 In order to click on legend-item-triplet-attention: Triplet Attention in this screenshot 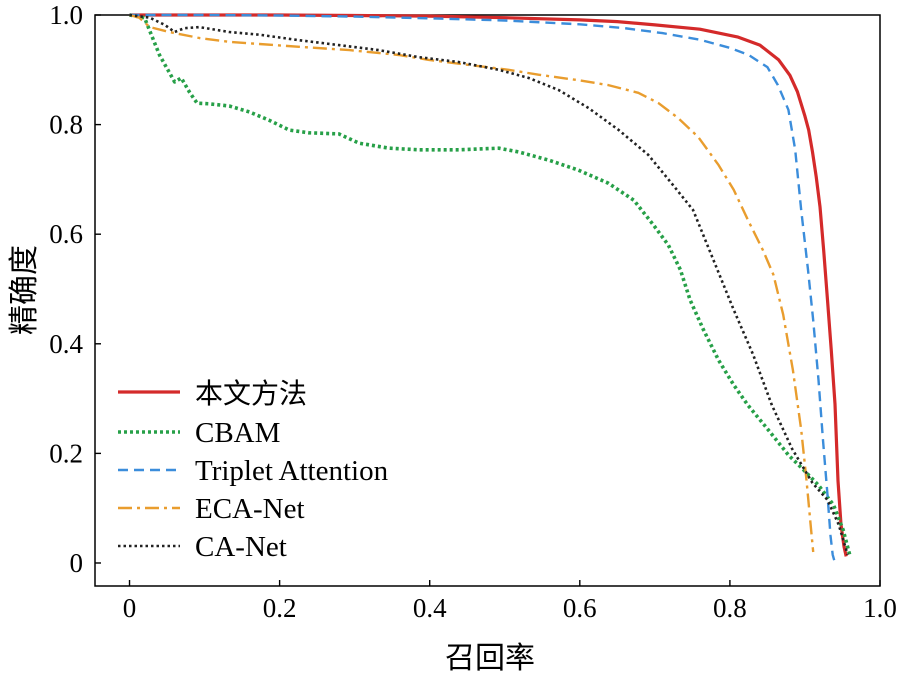, I will do `click(253, 471)`.